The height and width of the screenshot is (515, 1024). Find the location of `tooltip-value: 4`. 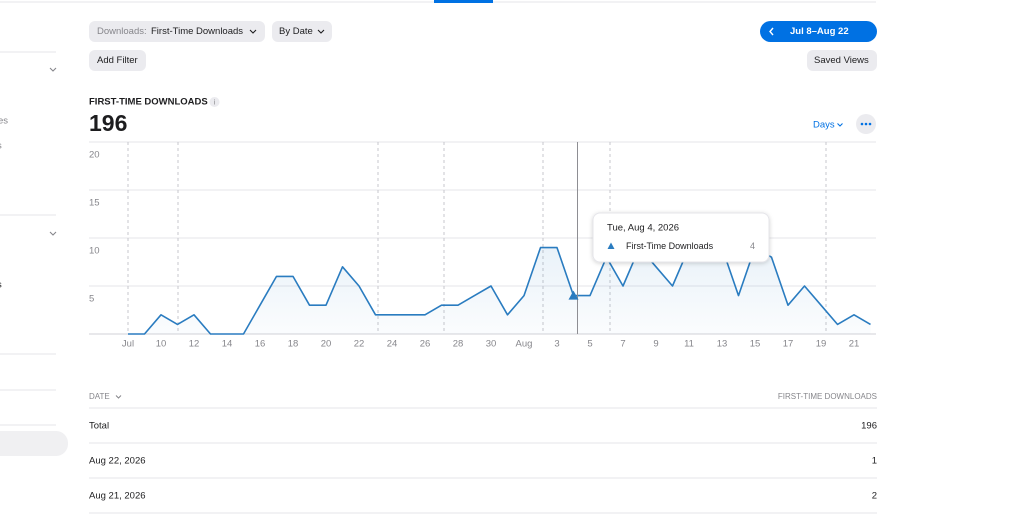

tooltip-value: 4 is located at coordinates (752, 246).